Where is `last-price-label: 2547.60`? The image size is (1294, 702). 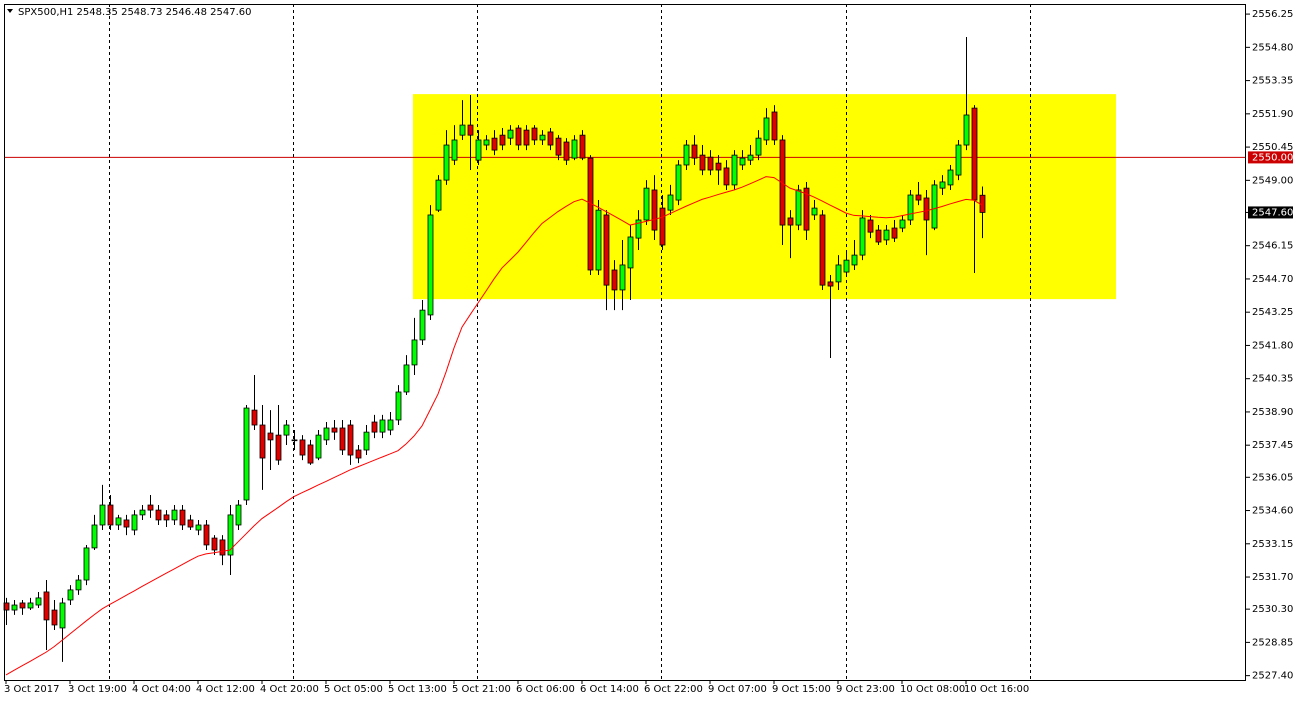
last-price-label: 2547.60 is located at coordinates (1272, 212).